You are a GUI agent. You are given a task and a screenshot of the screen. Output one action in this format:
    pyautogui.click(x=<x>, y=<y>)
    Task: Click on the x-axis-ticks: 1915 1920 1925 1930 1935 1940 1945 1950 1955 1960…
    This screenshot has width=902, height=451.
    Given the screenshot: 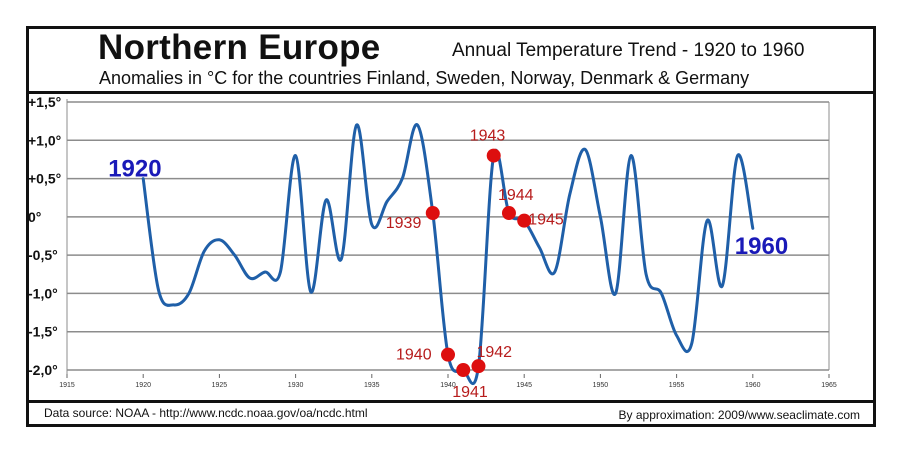 What is the action you would take?
    pyautogui.click(x=448, y=381)
    